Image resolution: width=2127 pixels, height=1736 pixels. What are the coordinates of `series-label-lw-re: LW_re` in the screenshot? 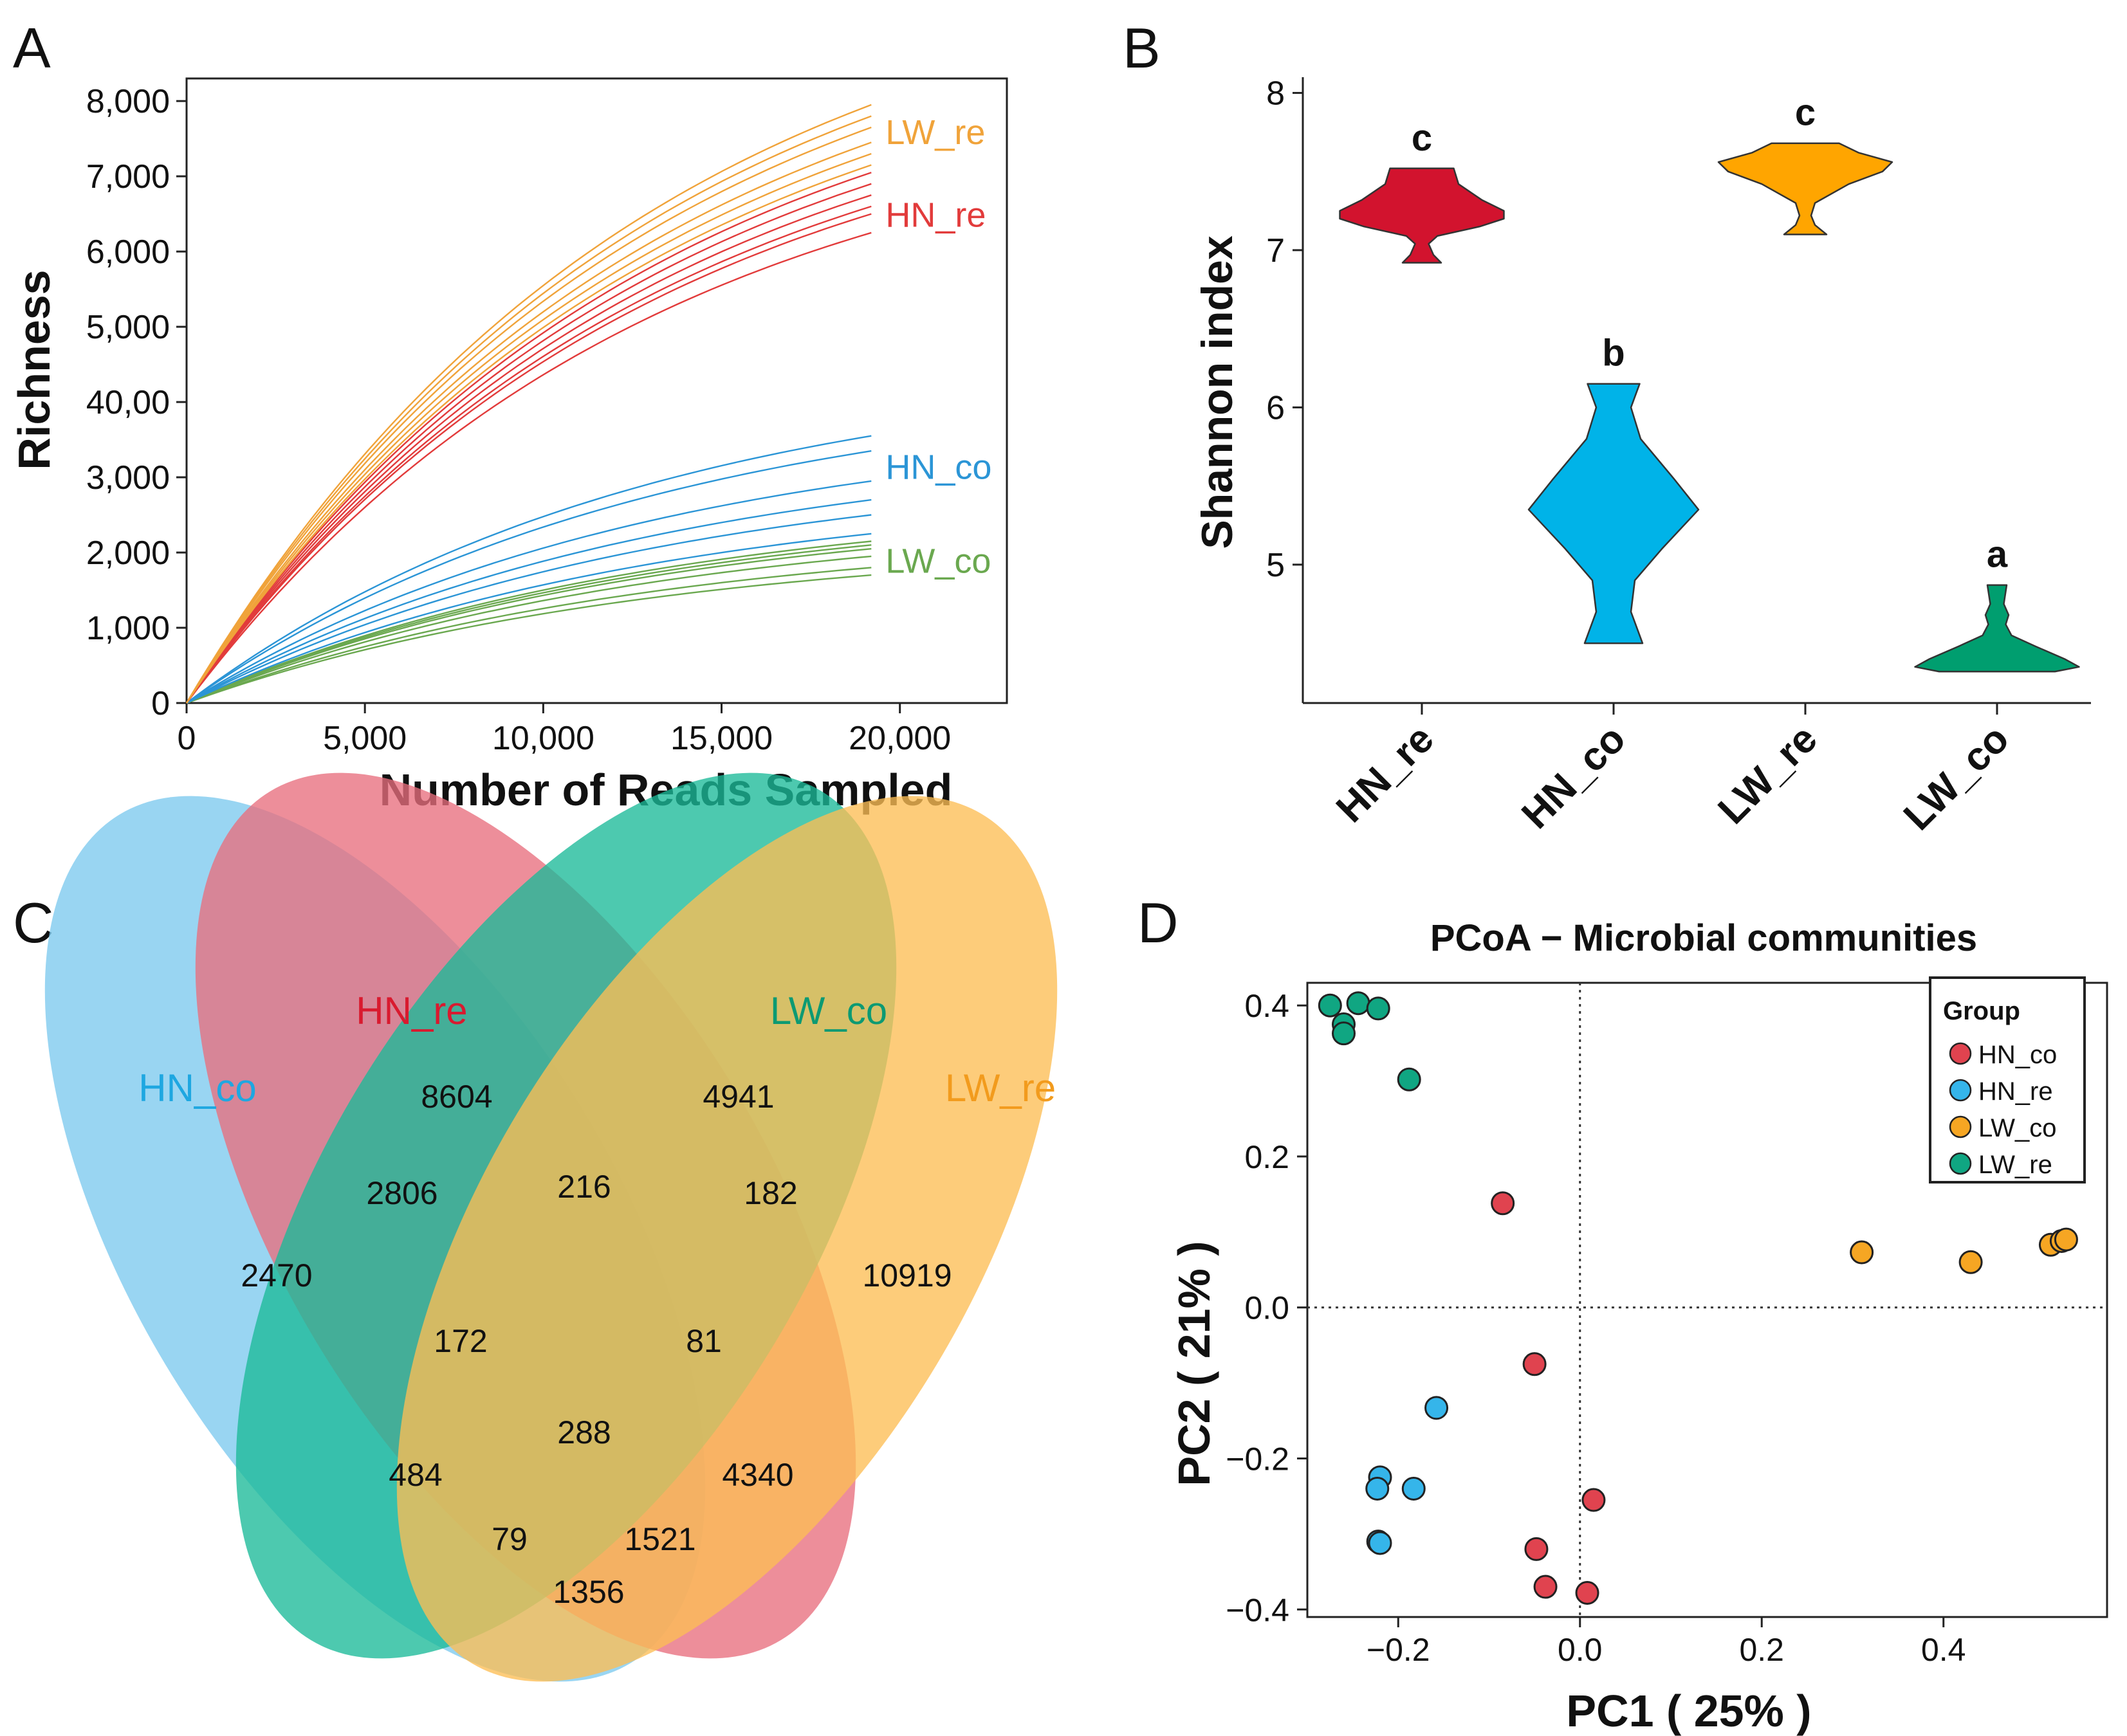 It's located at (935, 132).